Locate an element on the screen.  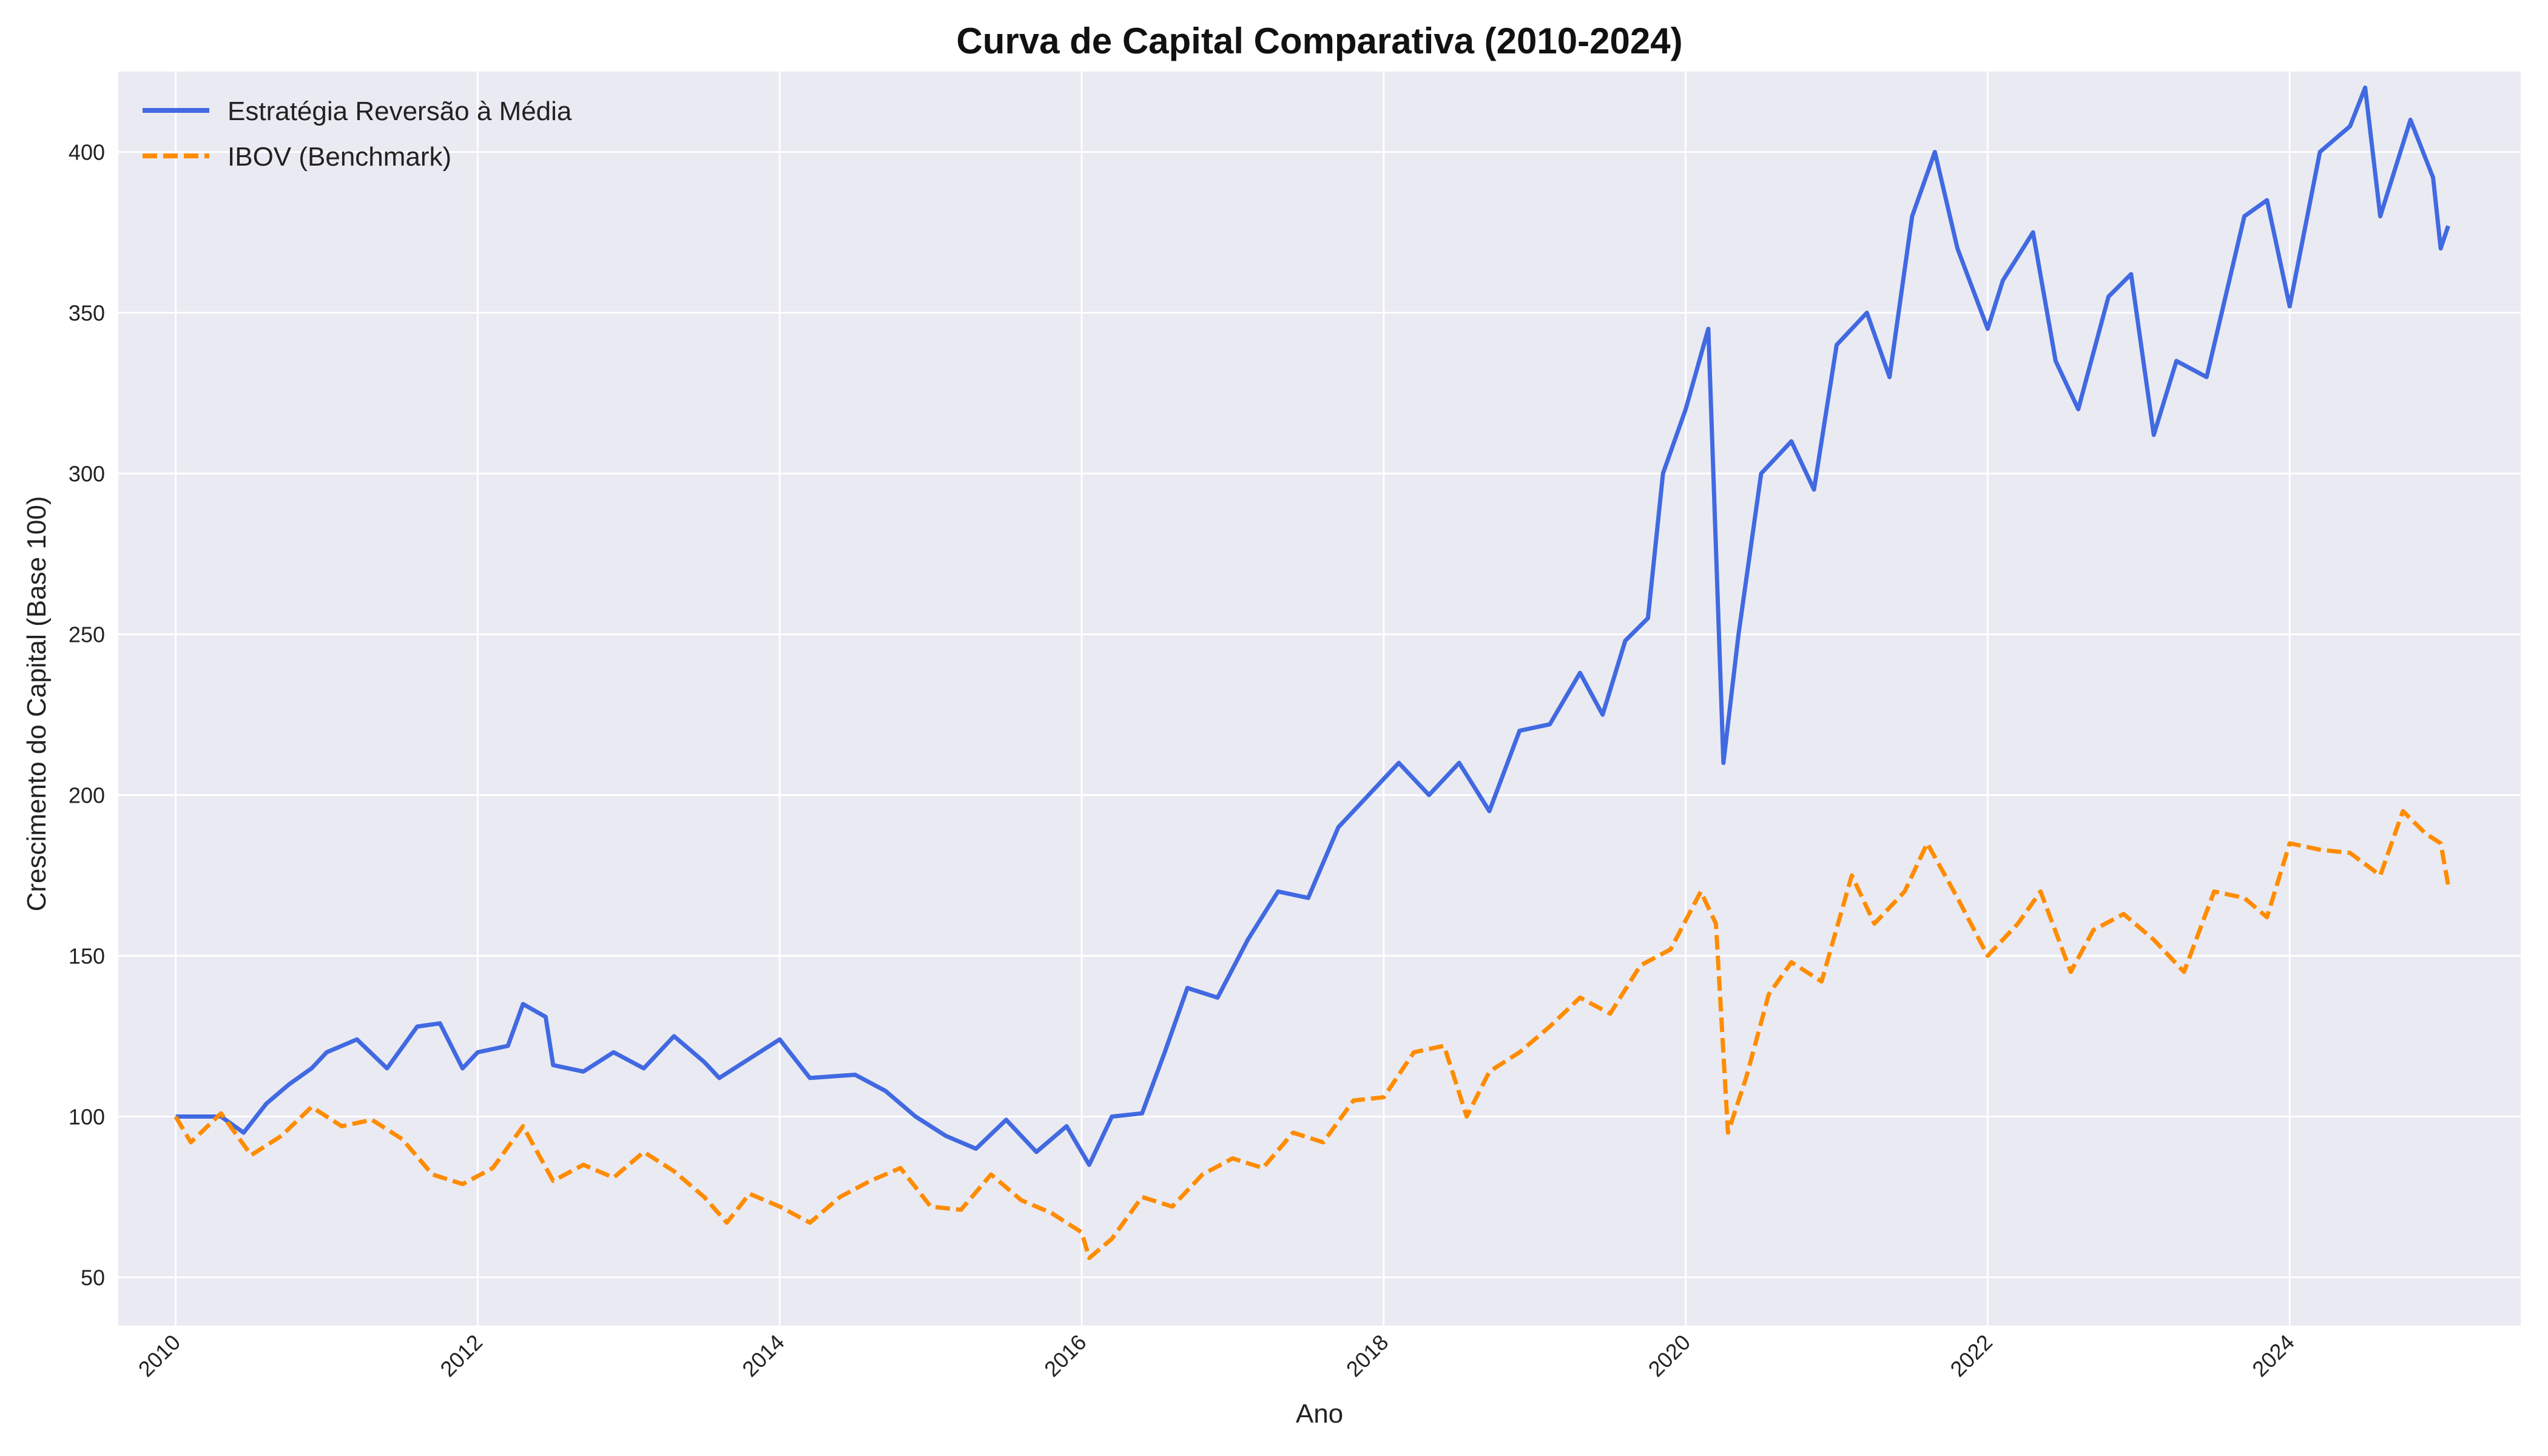
chart-title: Curva de Capital Comparativa (2010-2024) is located at coordinates (1319, 41).